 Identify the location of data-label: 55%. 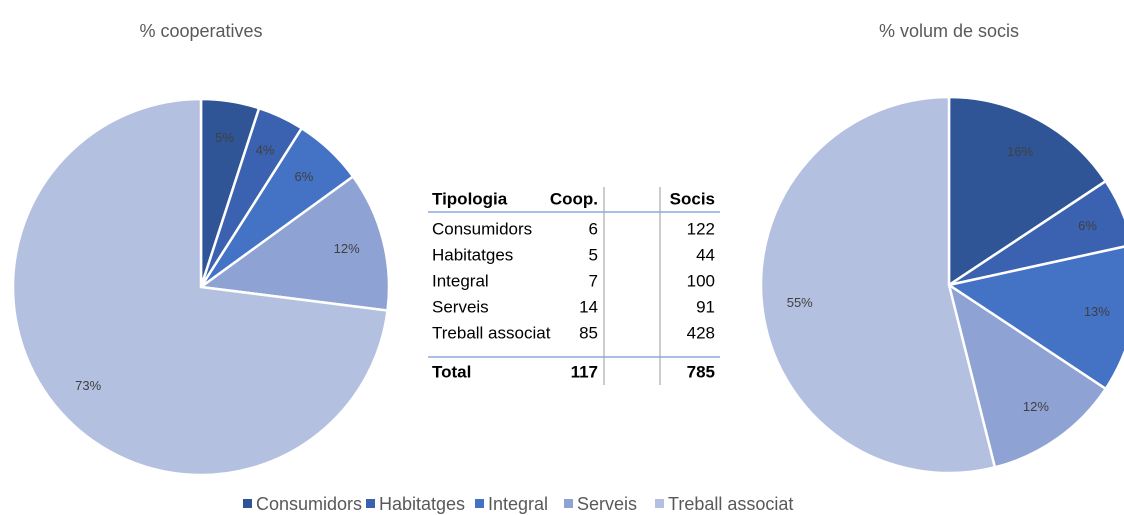
(800, 302).